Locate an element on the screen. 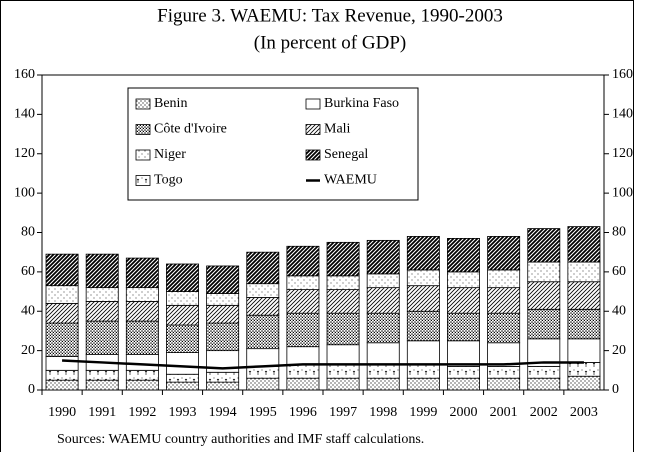 The height and width of the screenshot is (457, 657). legend-label: Benin is located at coordinates (170, 103).